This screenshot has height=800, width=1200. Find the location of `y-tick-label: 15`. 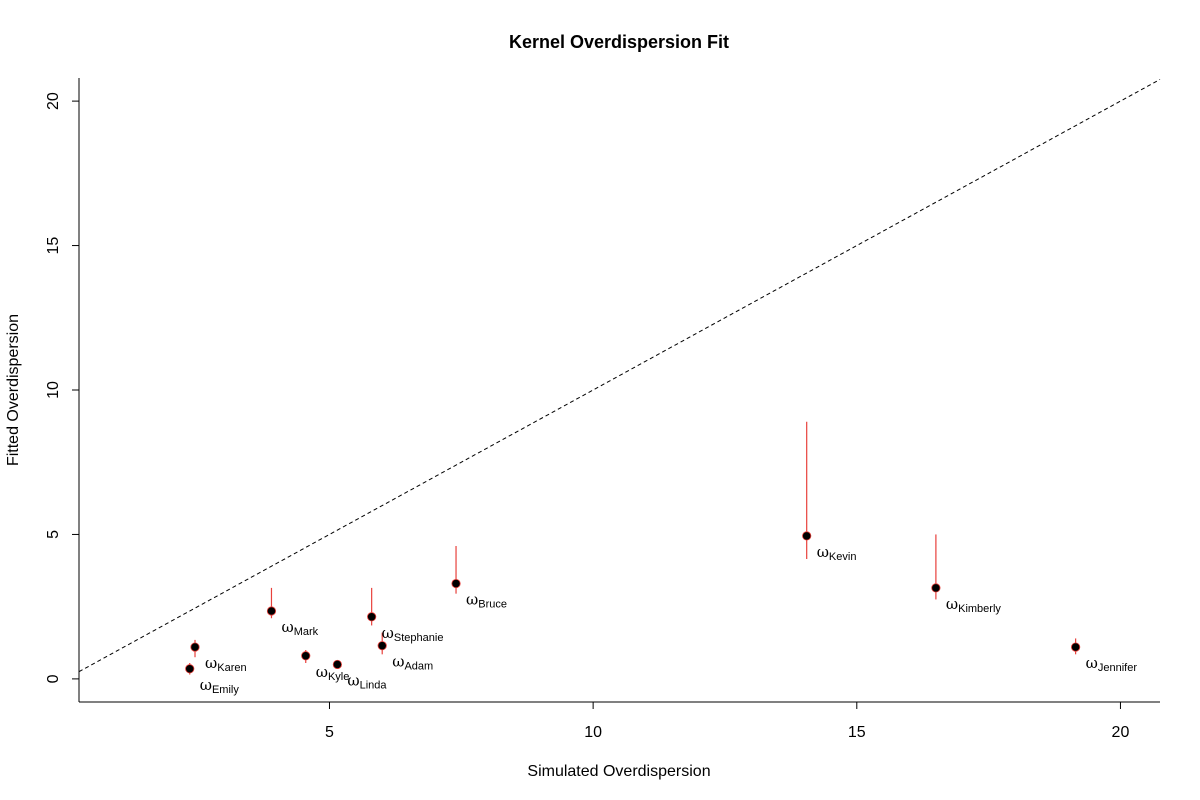

y-tick-label: 15 is located at coordinates (53, 246).